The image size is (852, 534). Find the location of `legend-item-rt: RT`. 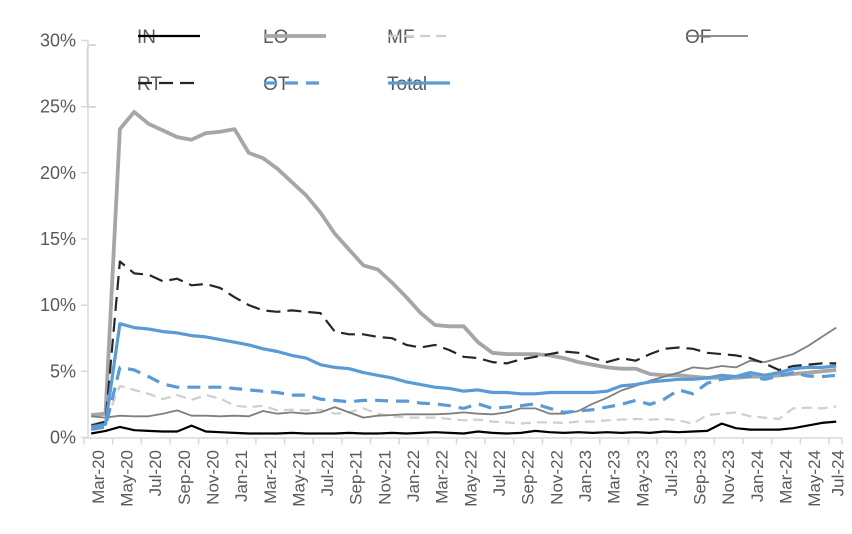

legend-item-rt: RT is located at coordinates (168, 84).